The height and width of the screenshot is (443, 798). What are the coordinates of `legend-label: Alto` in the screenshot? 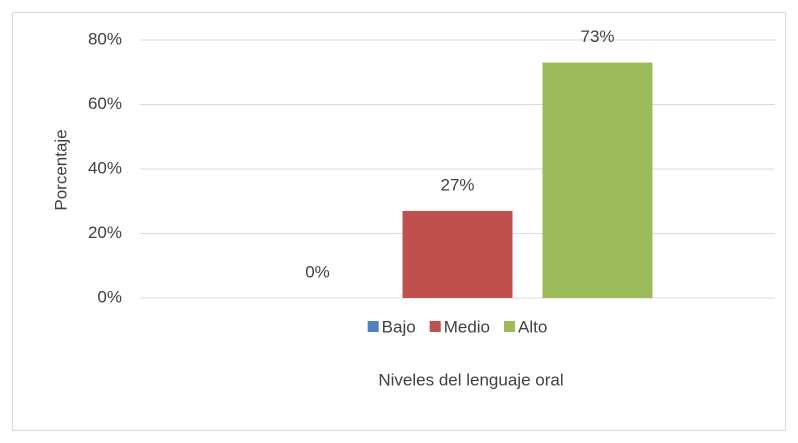 It's located at (532, 326).